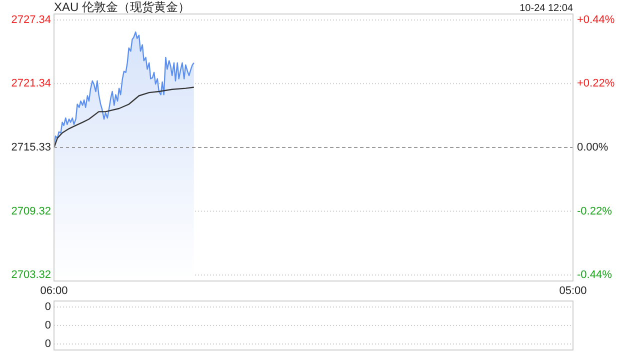  What do you see at coordinates (31, 211) in the screenshot?
I see `y-tick-label: 2709.32` at bounding box center [31, 211].